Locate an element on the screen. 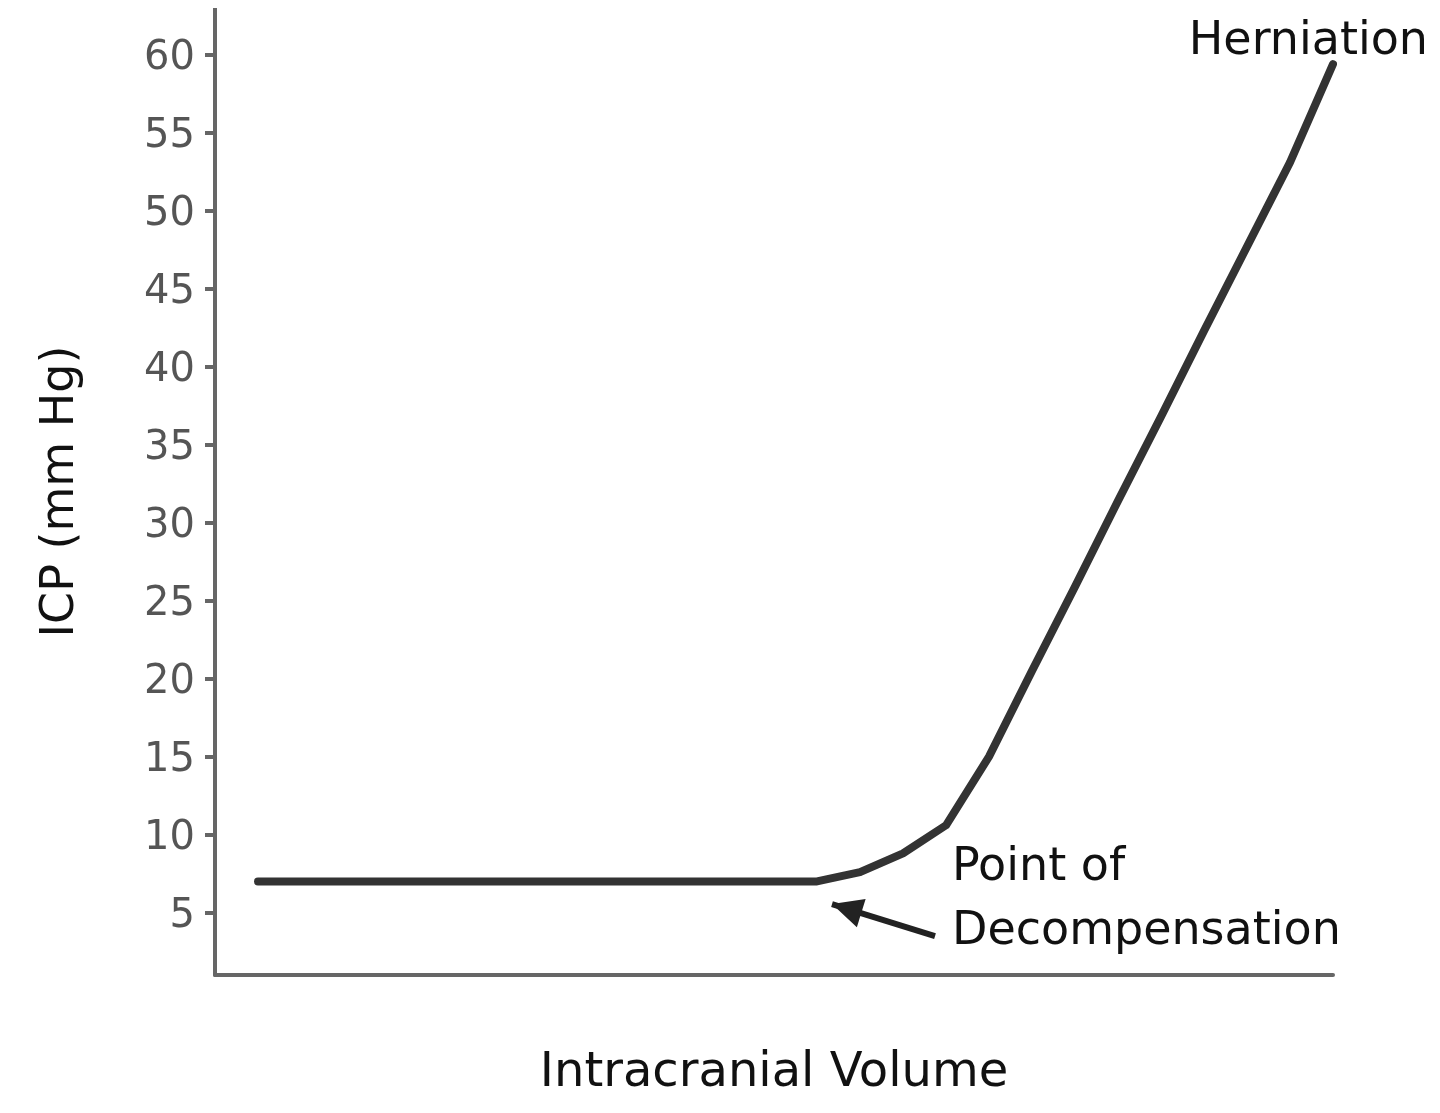  x-axis-title: Intracranial Volume is located at coordinates (774, 1069).